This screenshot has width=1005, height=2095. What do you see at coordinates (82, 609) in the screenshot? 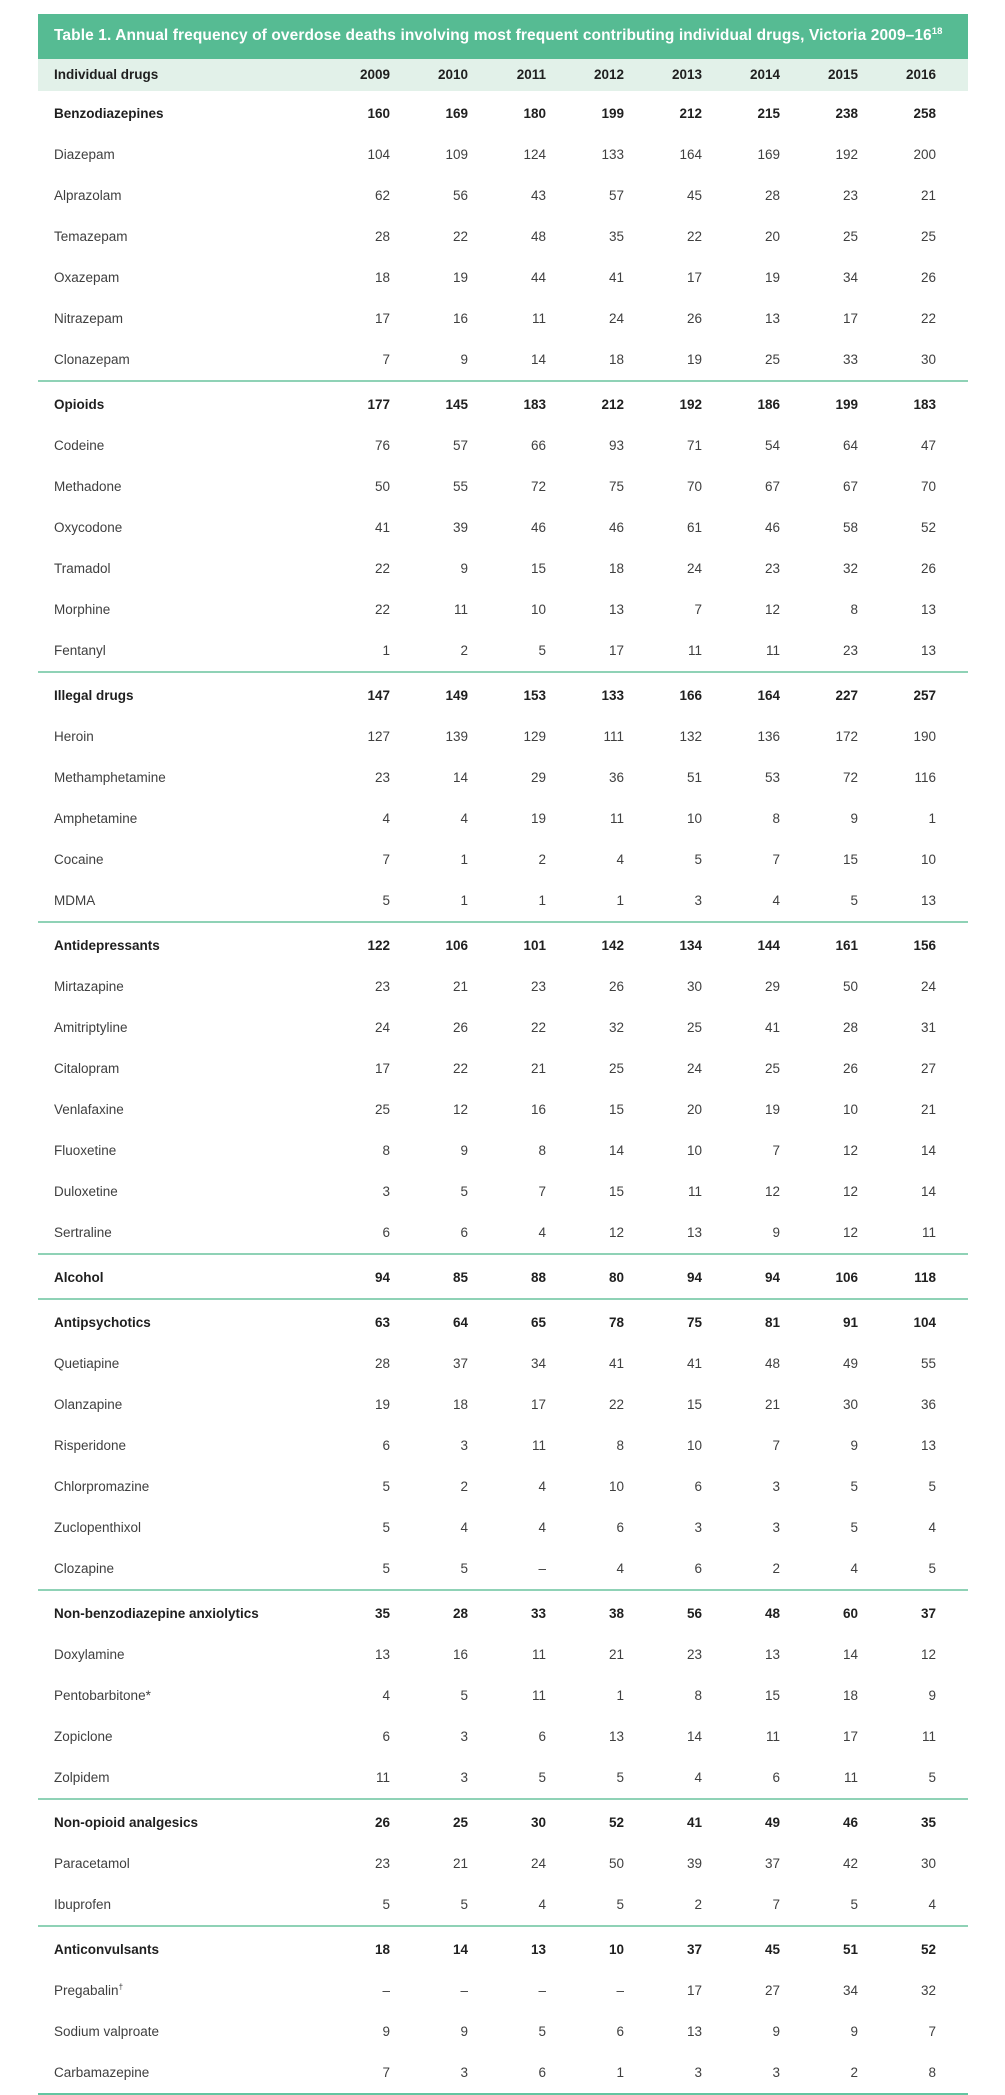
I see `drug-row-label: Morphine` at bounding box center [82, 609].